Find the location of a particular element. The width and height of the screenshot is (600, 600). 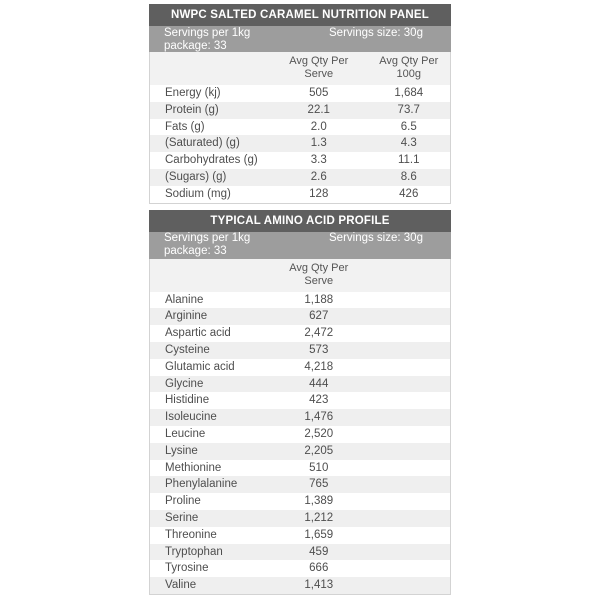

row-serve-value: 444 is located at coordinates (319, 383).